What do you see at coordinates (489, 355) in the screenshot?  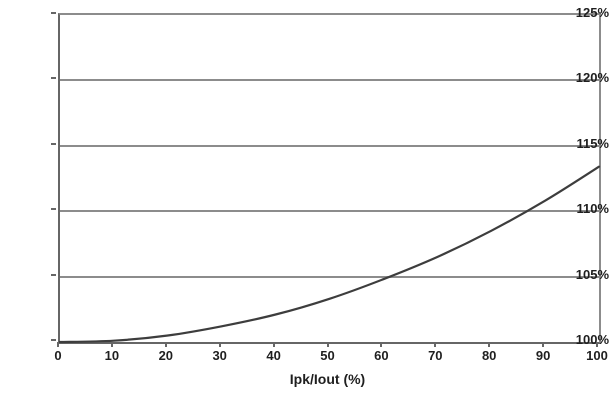 I see `x-tick-label: 80` at bounding box center [489, 355].